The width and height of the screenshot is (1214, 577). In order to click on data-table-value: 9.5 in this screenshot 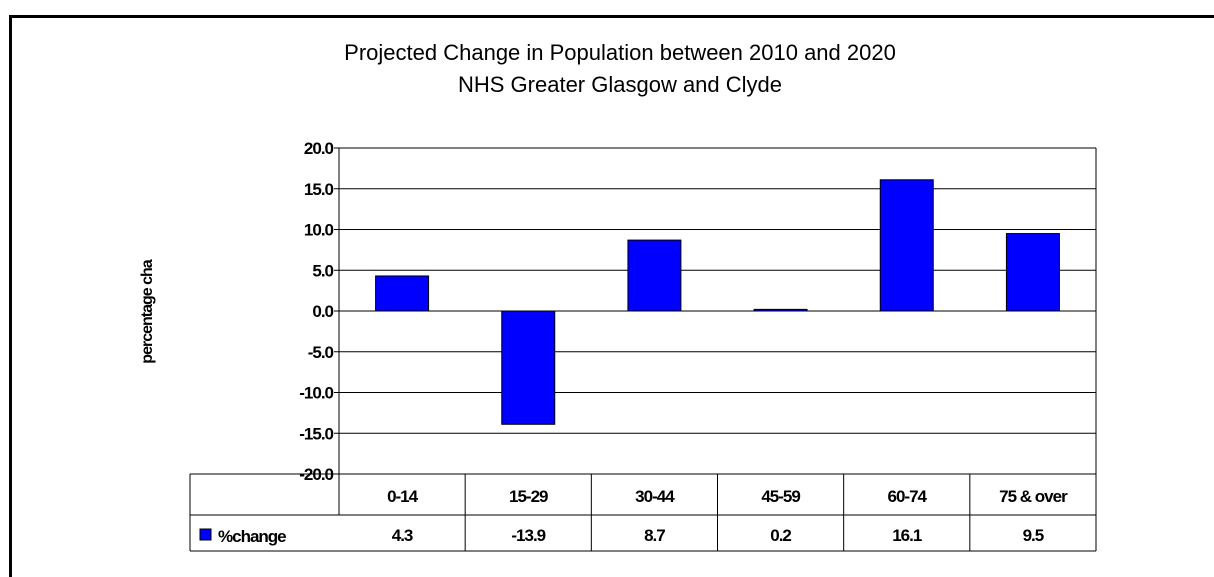, I will do `click(1033, 535)`.